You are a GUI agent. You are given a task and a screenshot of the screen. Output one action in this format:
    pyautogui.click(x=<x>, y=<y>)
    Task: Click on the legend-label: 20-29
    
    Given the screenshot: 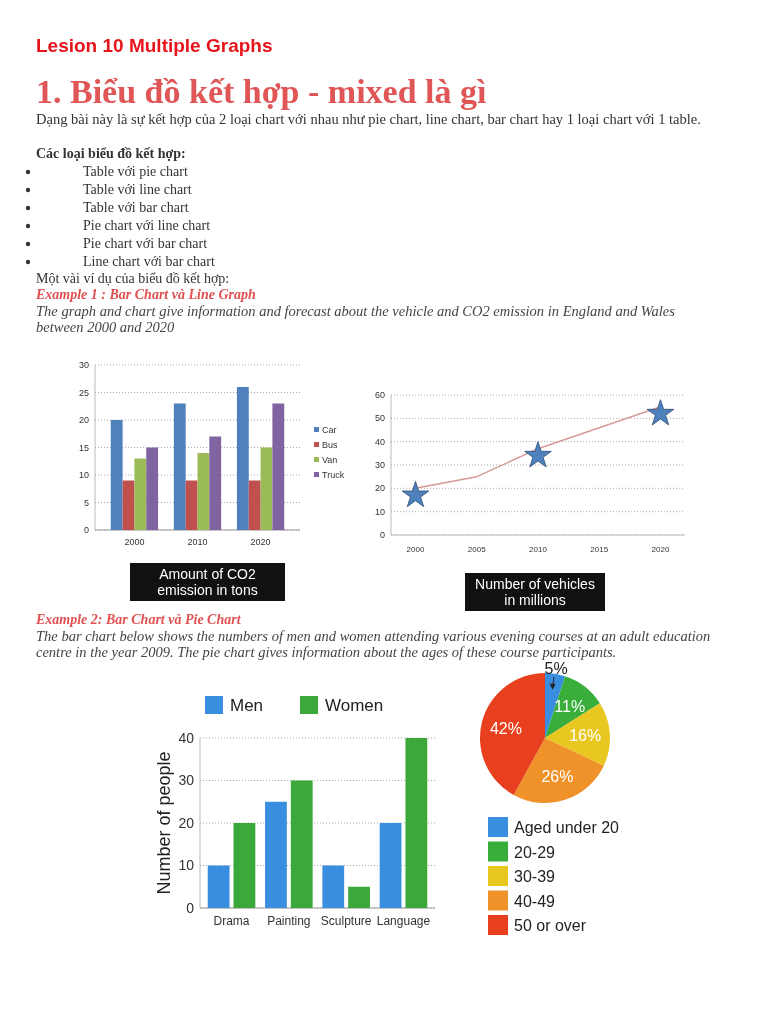 What is the action you would take?
    pyautogui.click(x=535, y=852)
    